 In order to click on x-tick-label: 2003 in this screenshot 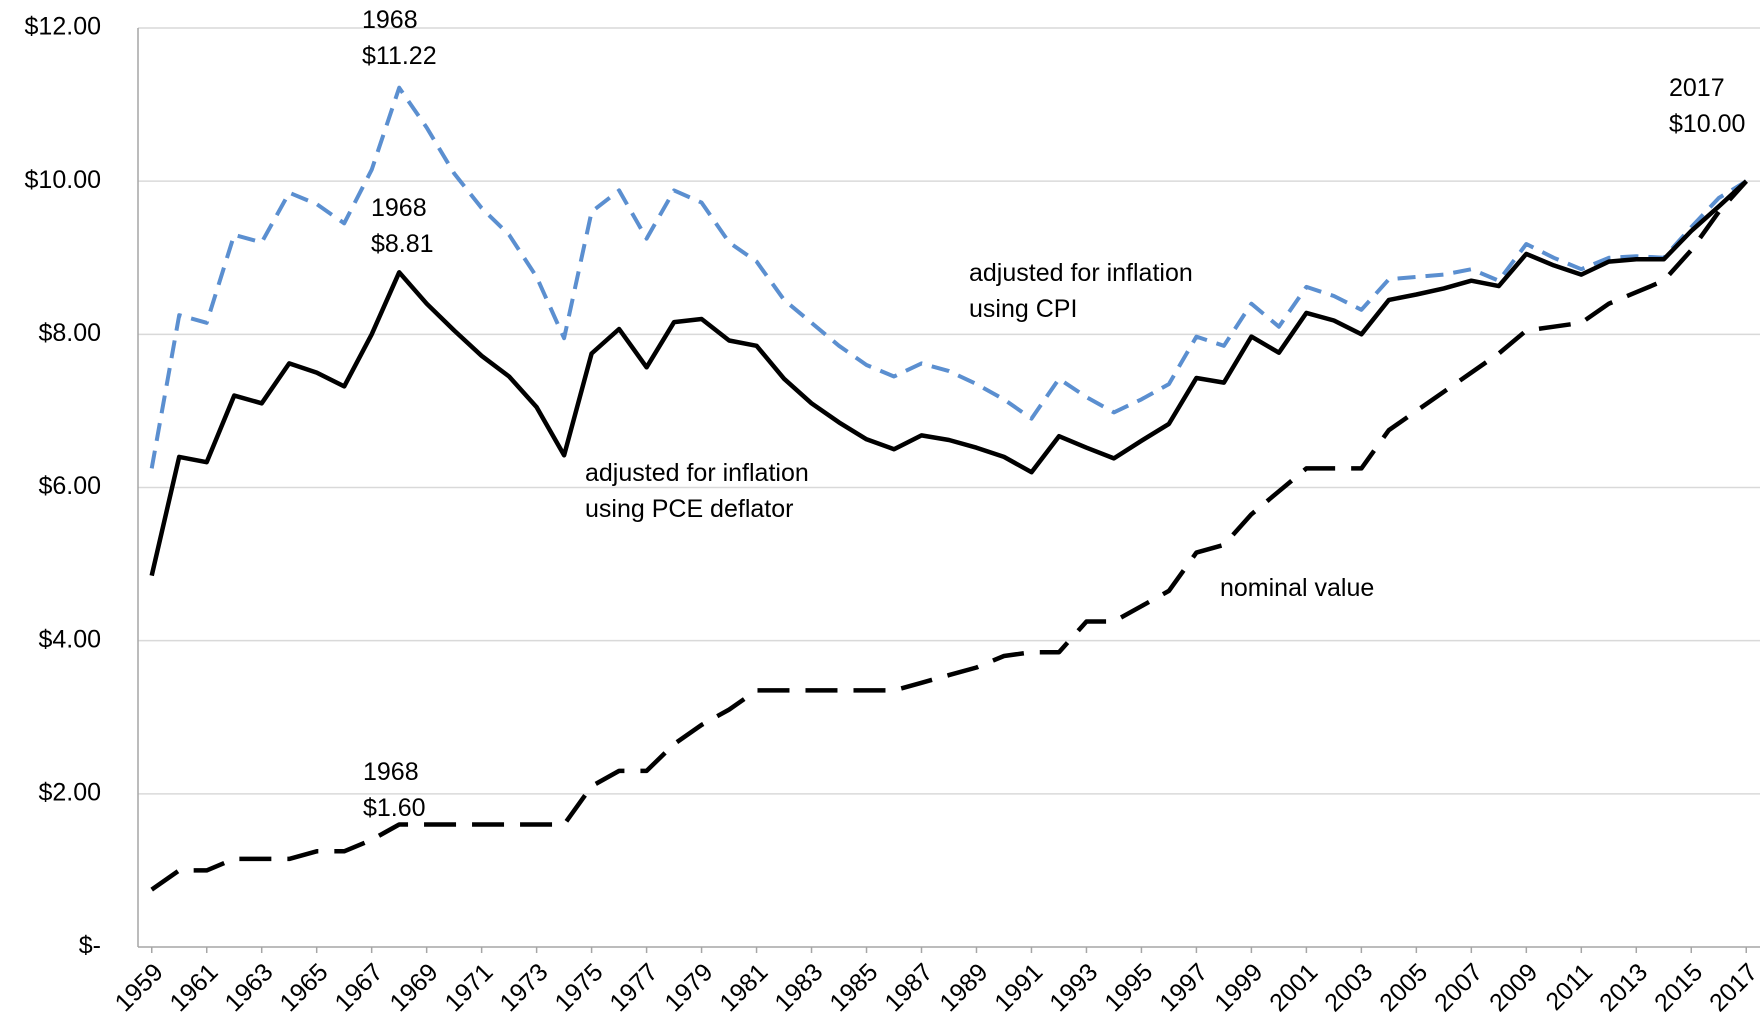, I will do `click(1348, 987)`.